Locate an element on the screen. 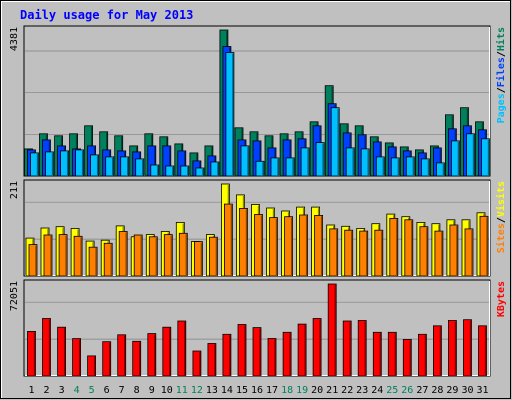 This screenshot has height=400, width=512. x-tick-label-day-25: 25 is located at coordinates (392, 390).